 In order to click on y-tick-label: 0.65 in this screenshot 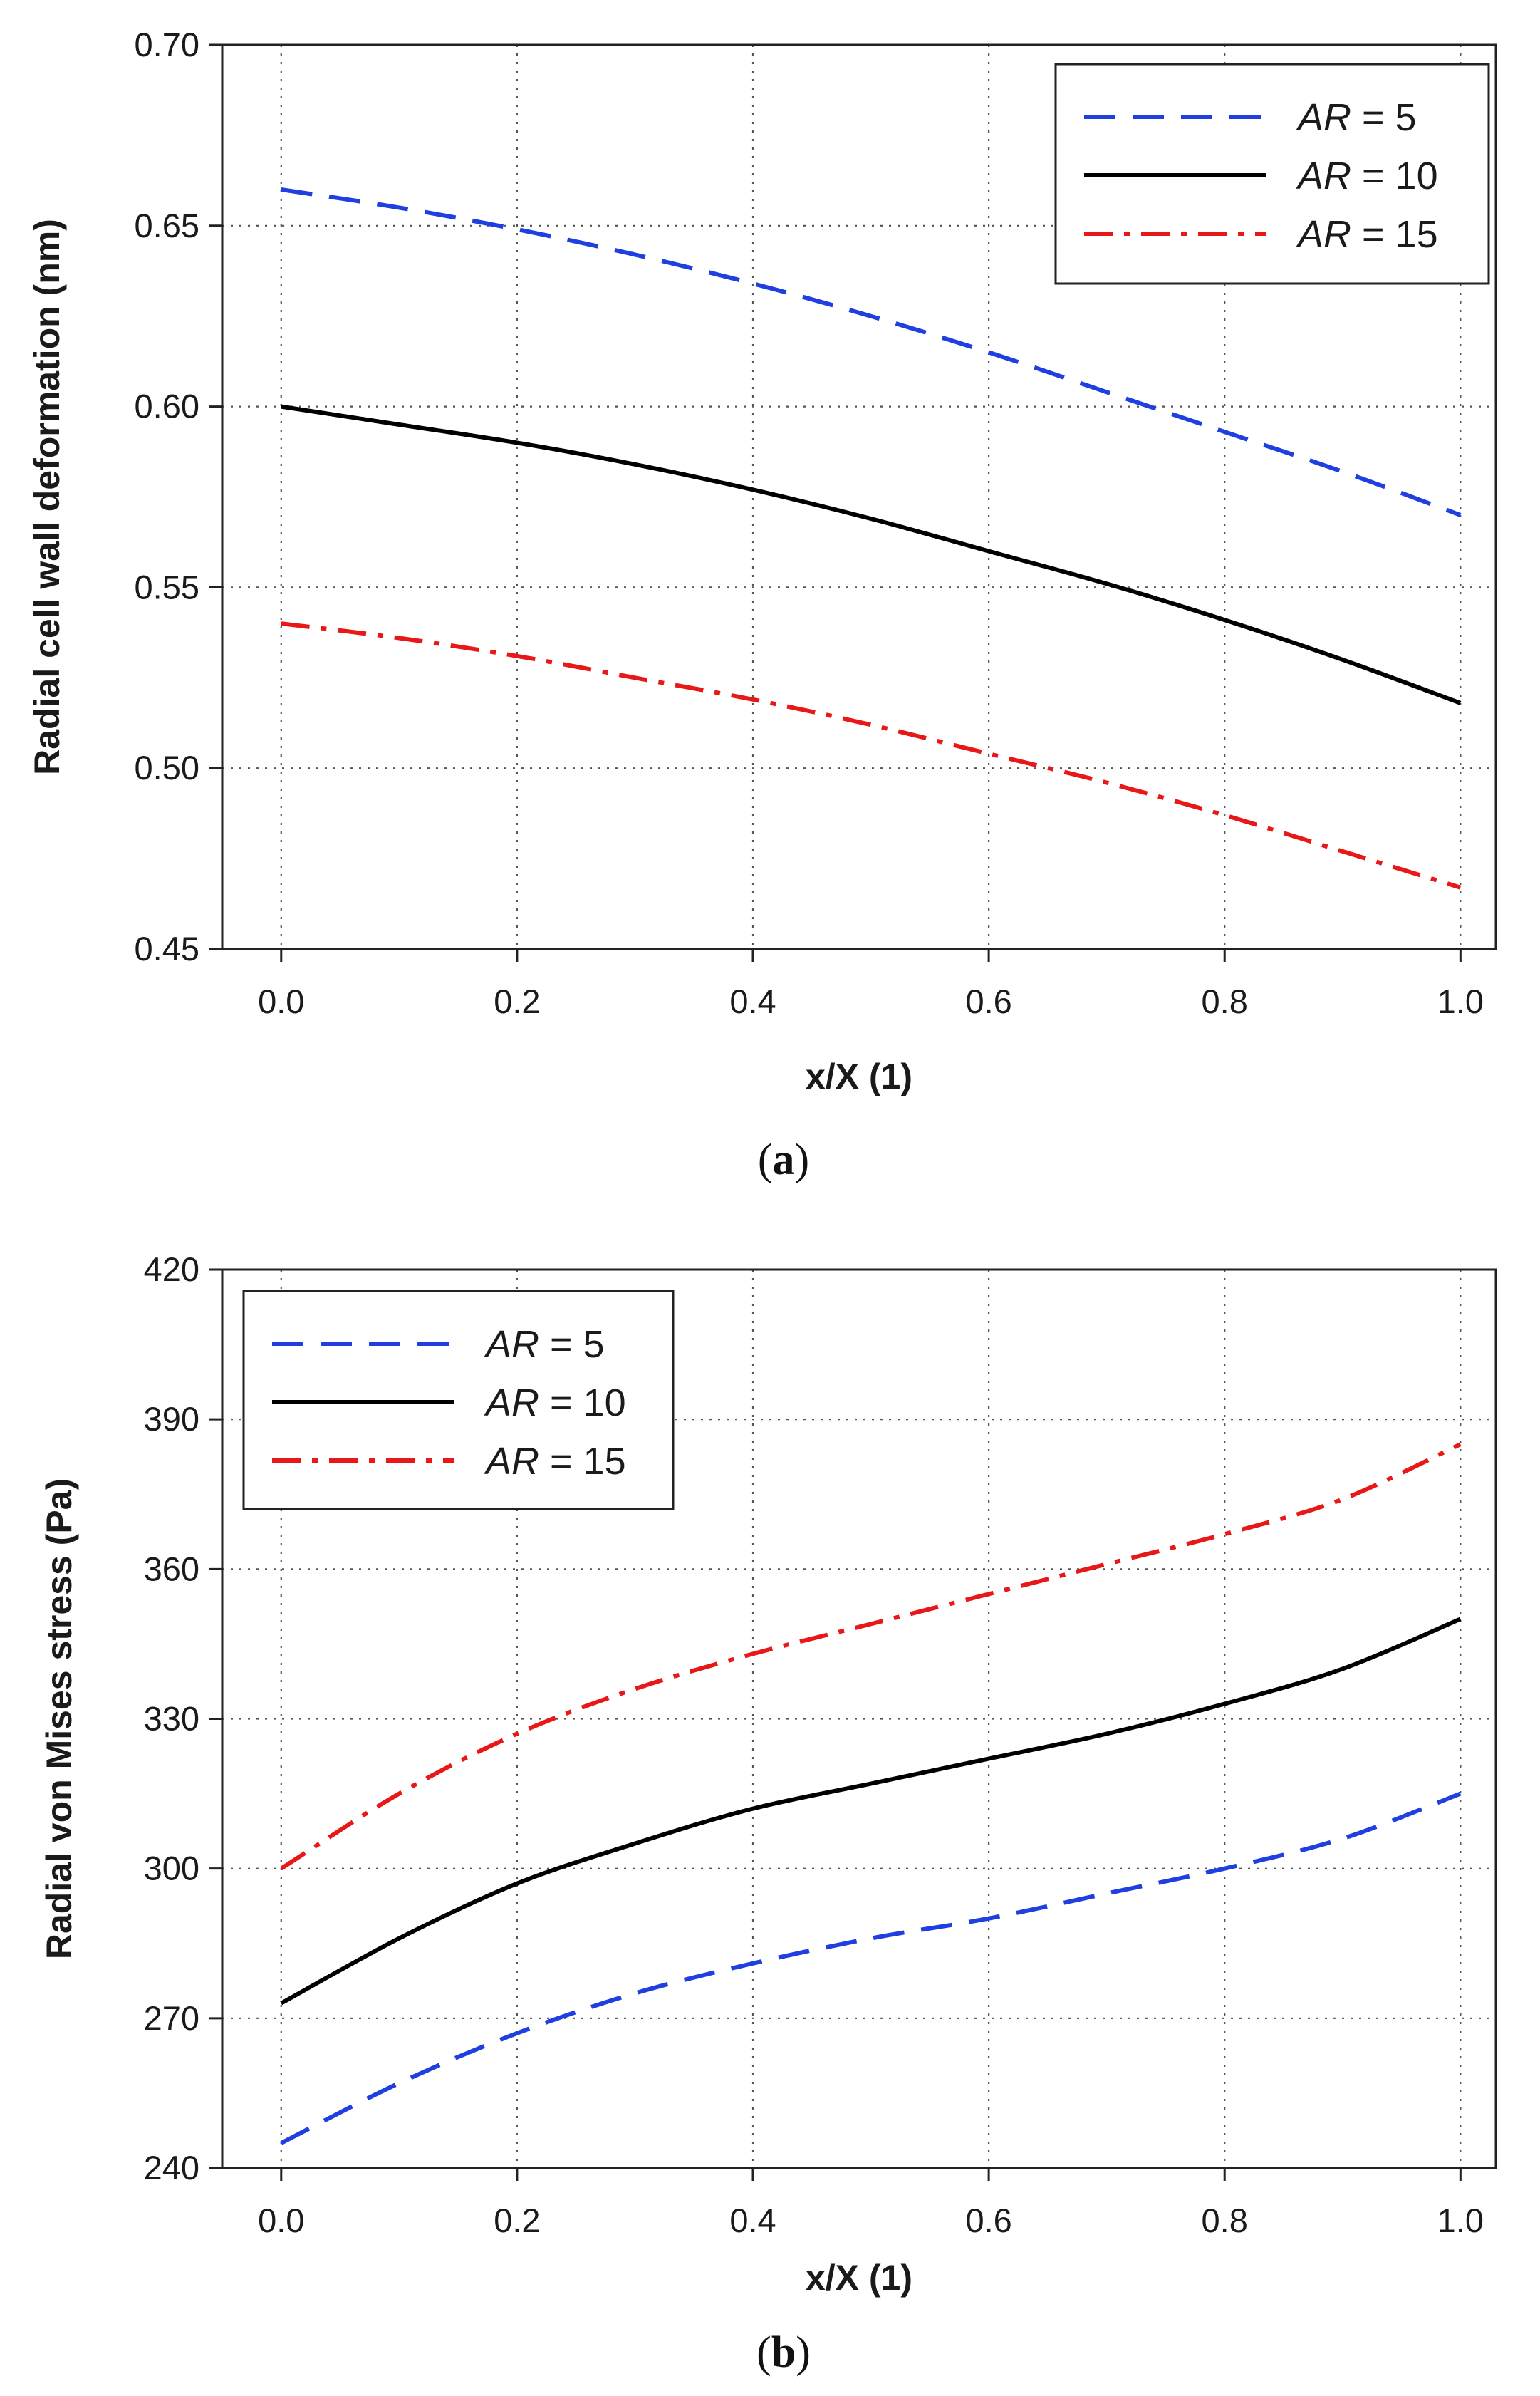, I will do `click(167, 225)`.